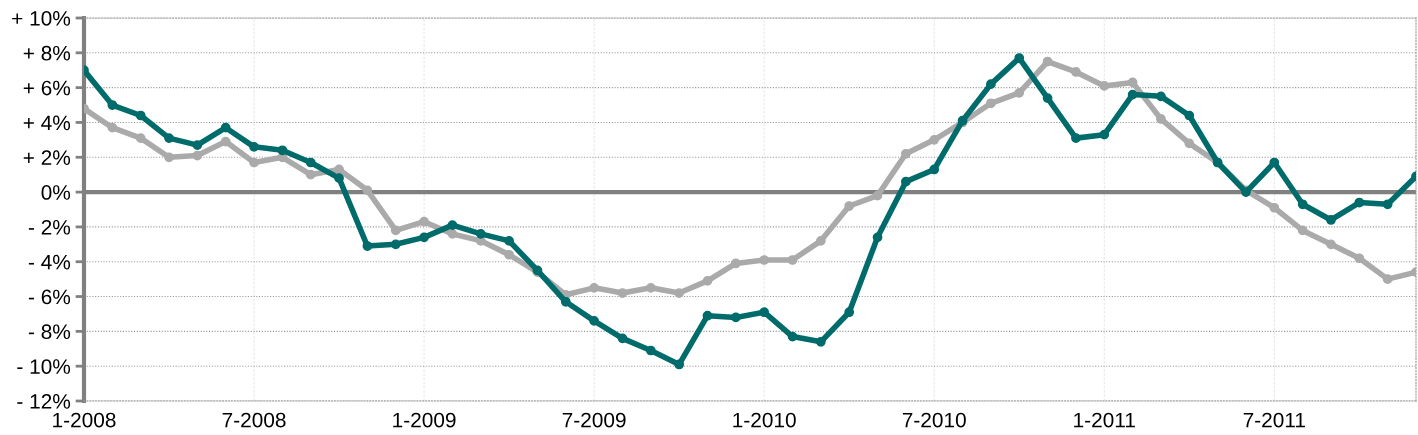 Image resolution: width=1418 pixels, height=435 pixels. Describe the element at coordinates (1274, 420) in the screenshot. I see `x-tick-label: 7-2011` at that location.